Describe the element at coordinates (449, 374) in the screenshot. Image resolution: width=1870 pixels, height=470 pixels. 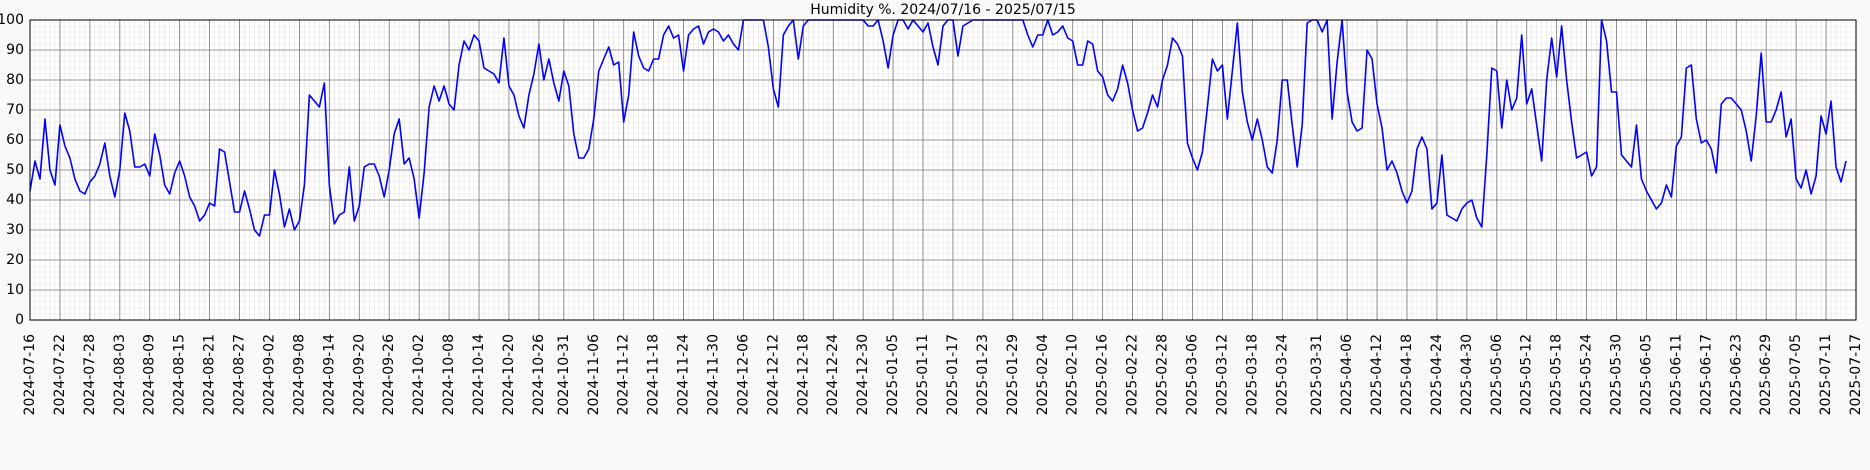
I see `x-tick-label: 2024-10-08` at that location.